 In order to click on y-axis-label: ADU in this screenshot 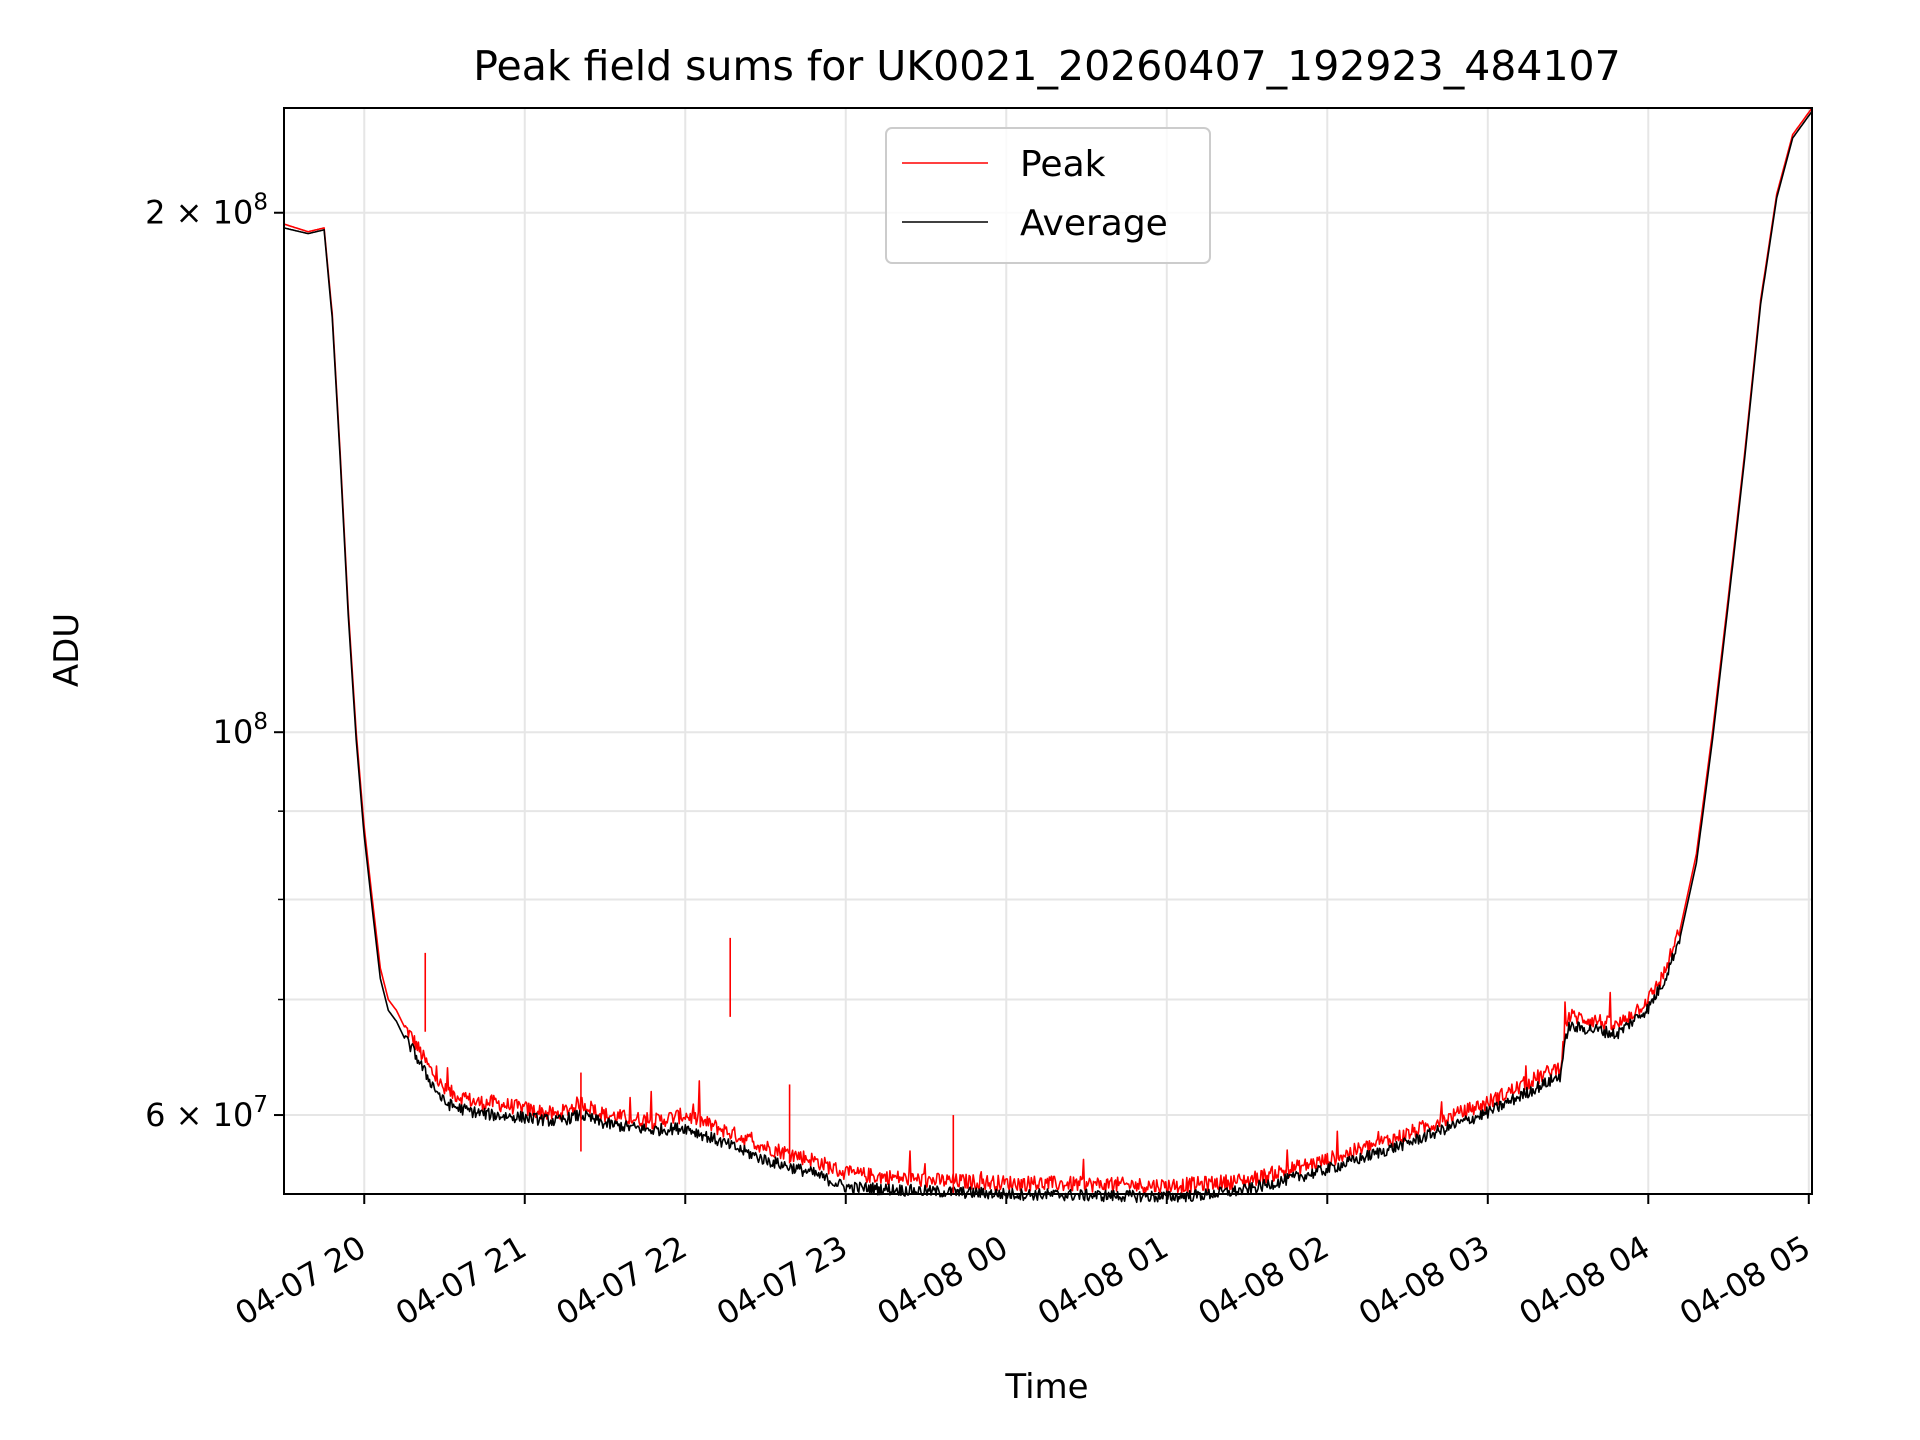, I will do `click(67, 650)`.